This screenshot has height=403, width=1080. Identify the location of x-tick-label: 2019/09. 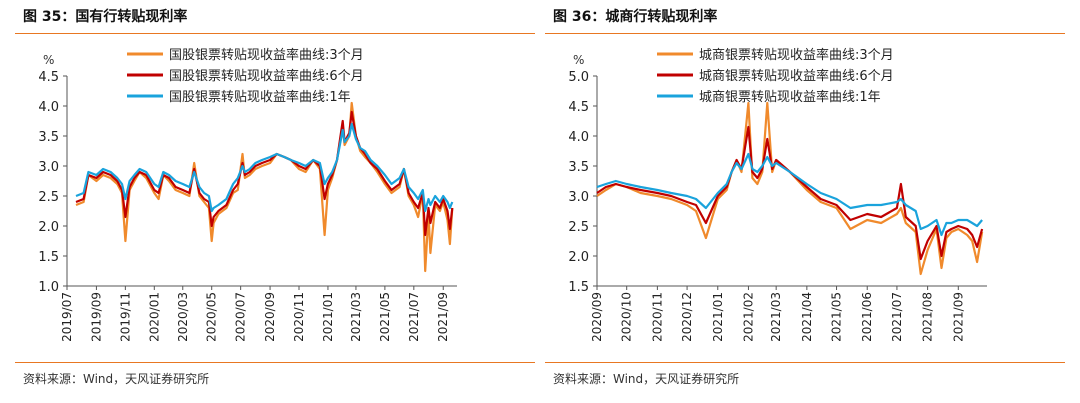
(96, 317).